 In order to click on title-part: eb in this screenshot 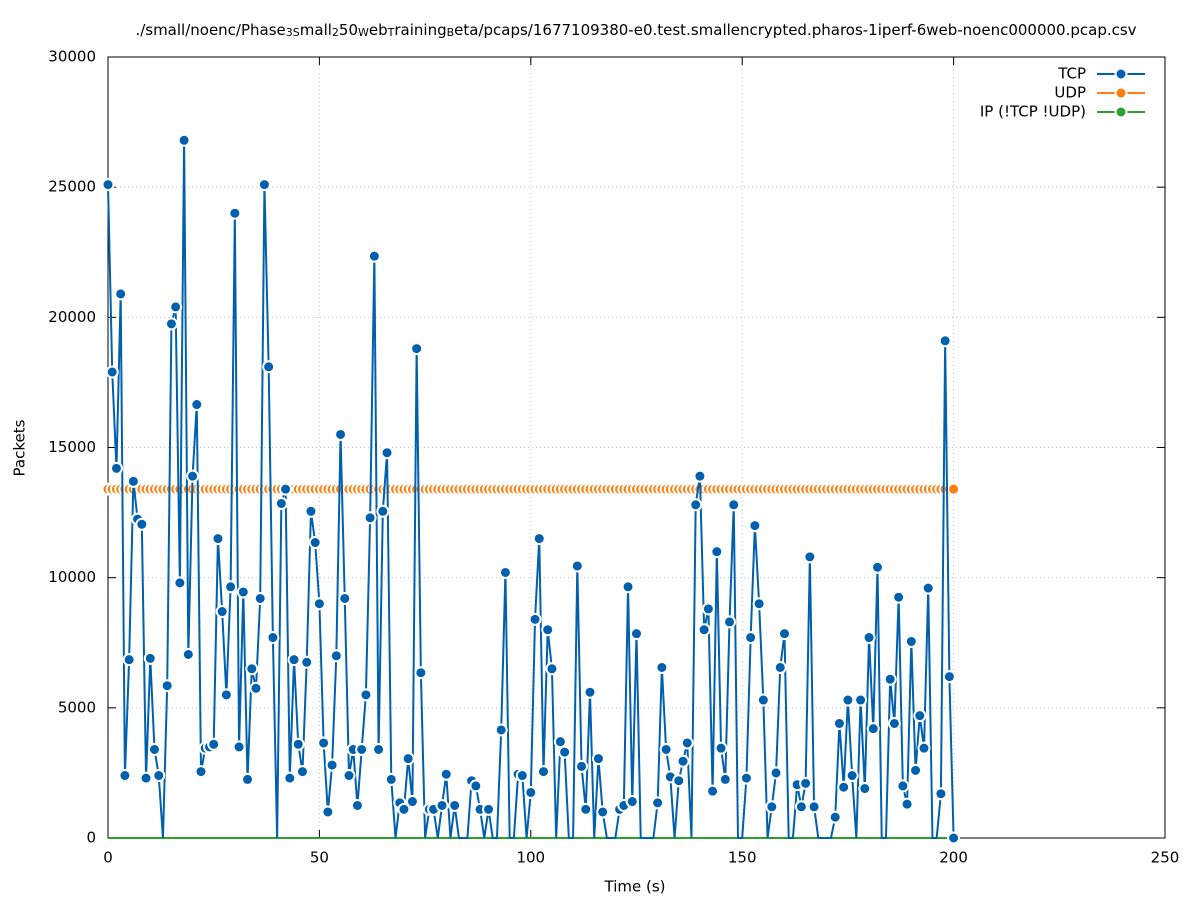, I will do `click(378, 30)`.